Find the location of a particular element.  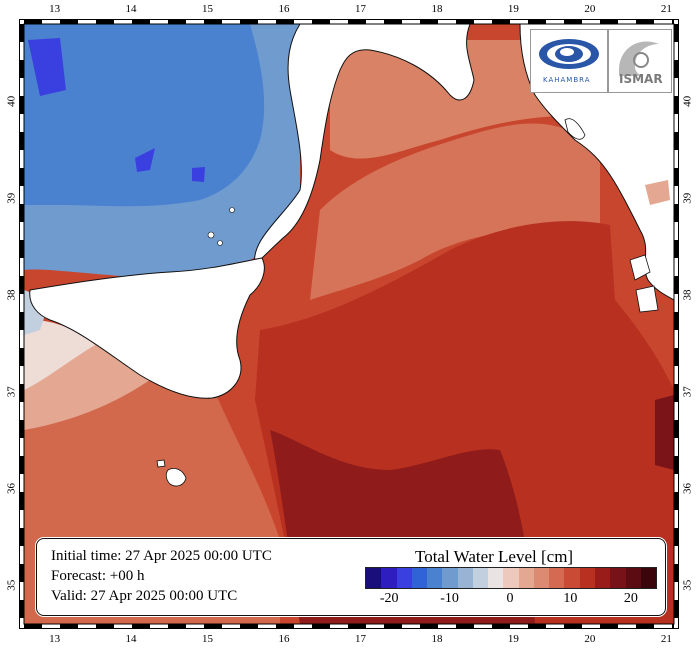

lon-label-bottom: 17 is located at coordinates (361, 639).